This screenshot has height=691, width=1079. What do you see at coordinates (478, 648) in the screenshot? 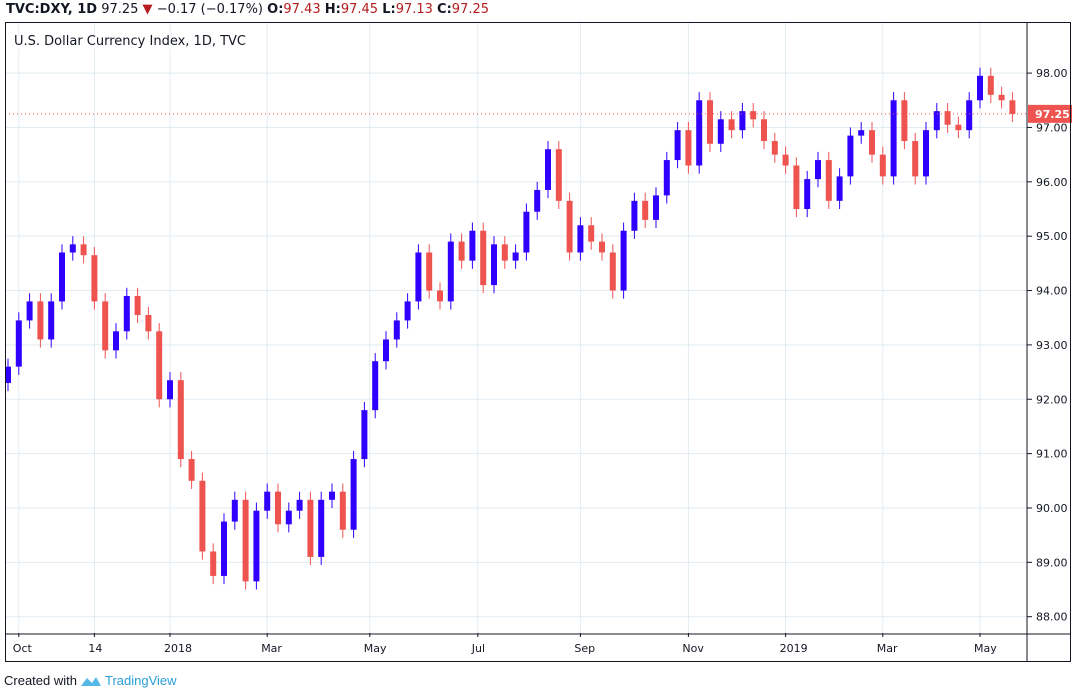
I see `x-tick-label: Jul` at bounding box center [478, 648].